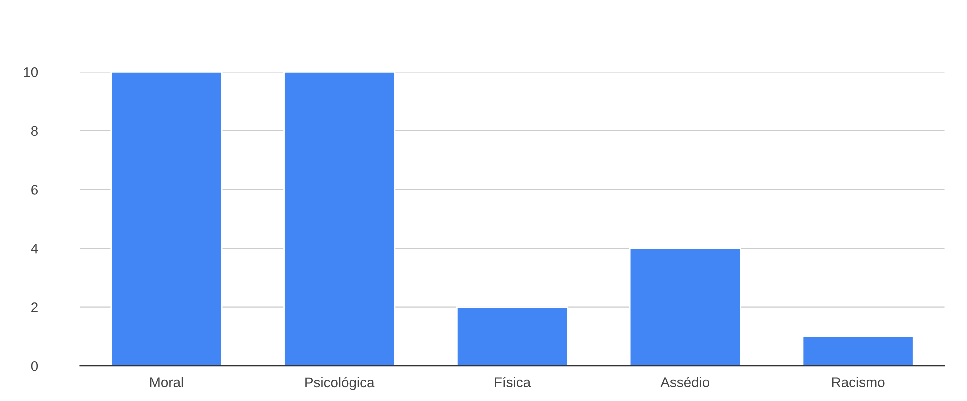 The width and height of the screenshot is (967, 401). What do you see at coordinates (34, 249) in the screenshot?
I see `y-tick-label: 4` at bounding box center [34, 249].